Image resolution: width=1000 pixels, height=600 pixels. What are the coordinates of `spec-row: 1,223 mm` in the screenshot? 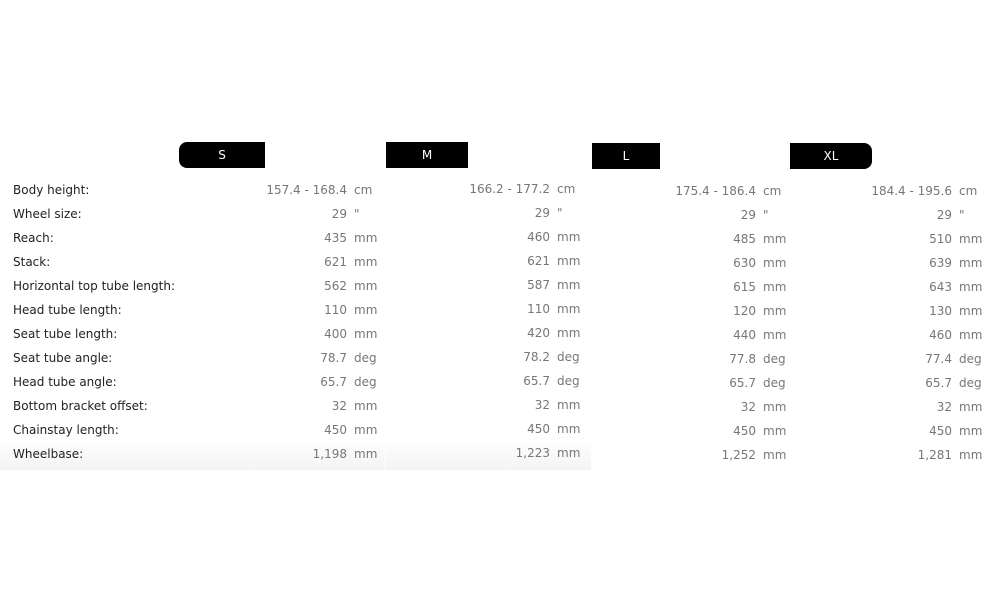 It's located at (483, 457).